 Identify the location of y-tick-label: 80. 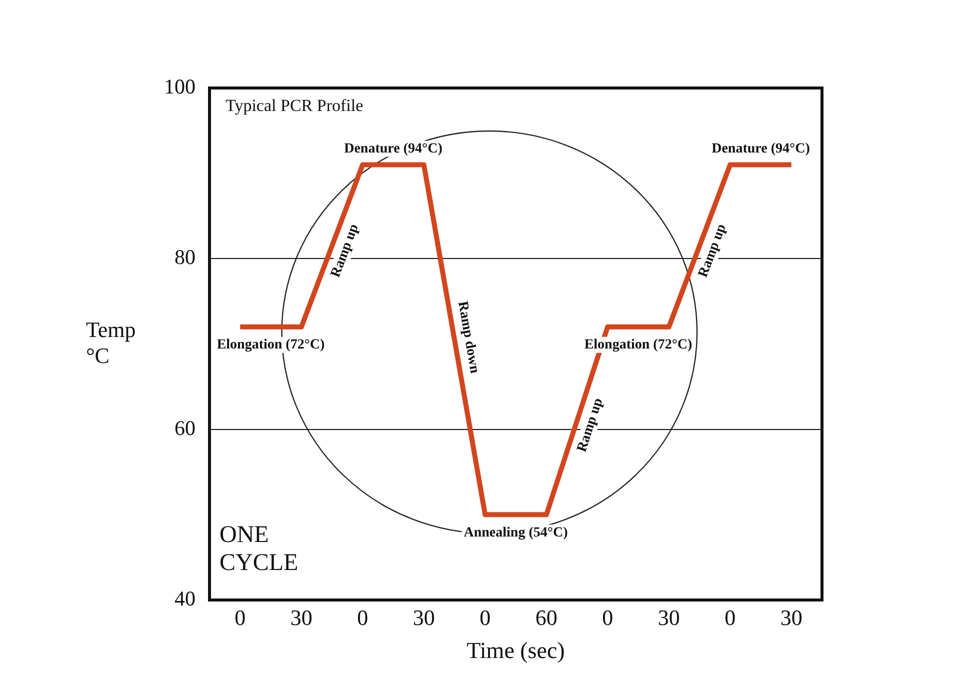
(185, 257).